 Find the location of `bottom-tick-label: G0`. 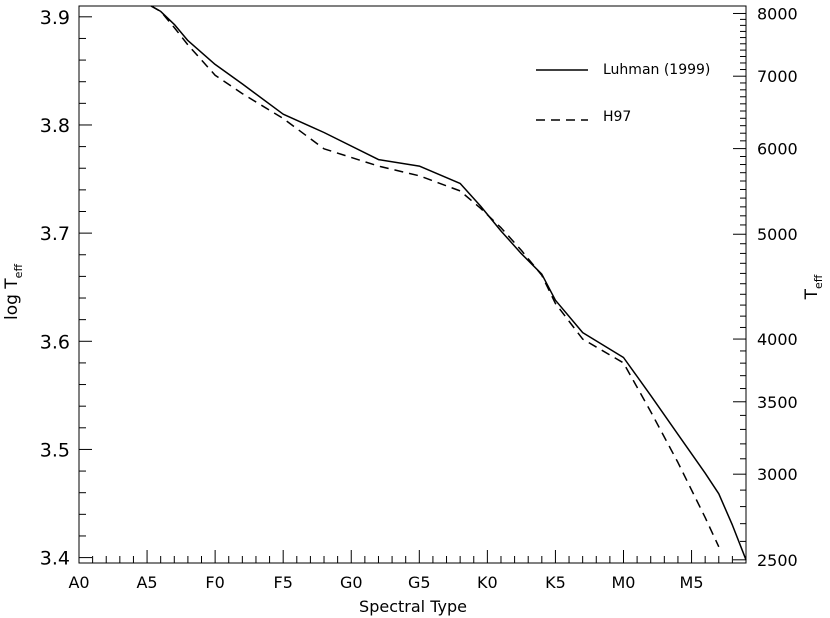

bottom-tick-label: G0 is located at coordinates (351, 582).